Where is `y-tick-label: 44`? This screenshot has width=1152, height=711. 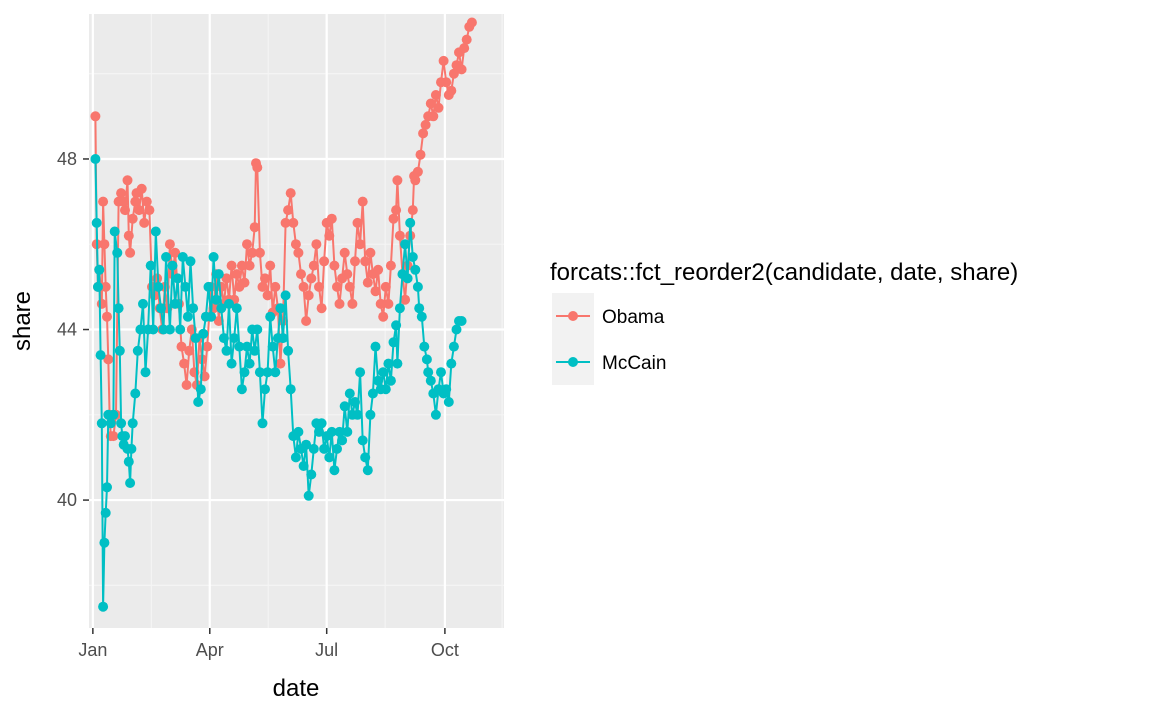
y-tick-label: 44 is located at coordinates (67, 330).